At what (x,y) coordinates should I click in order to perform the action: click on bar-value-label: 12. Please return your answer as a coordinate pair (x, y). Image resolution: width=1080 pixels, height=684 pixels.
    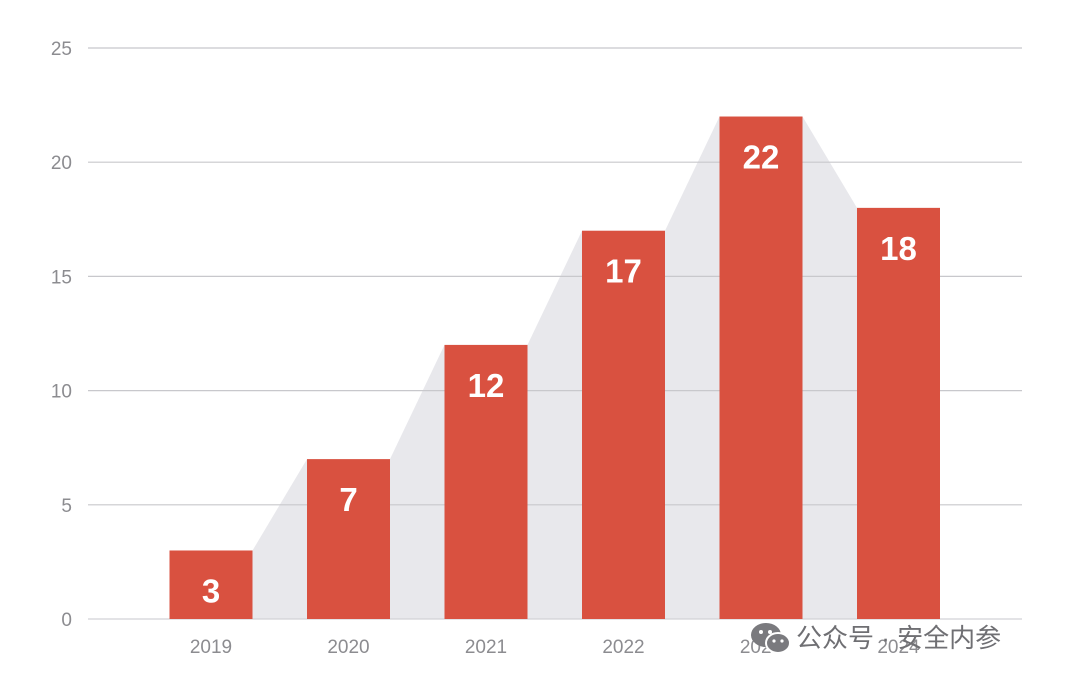
    Looking at the image, I should click on (486, 385).